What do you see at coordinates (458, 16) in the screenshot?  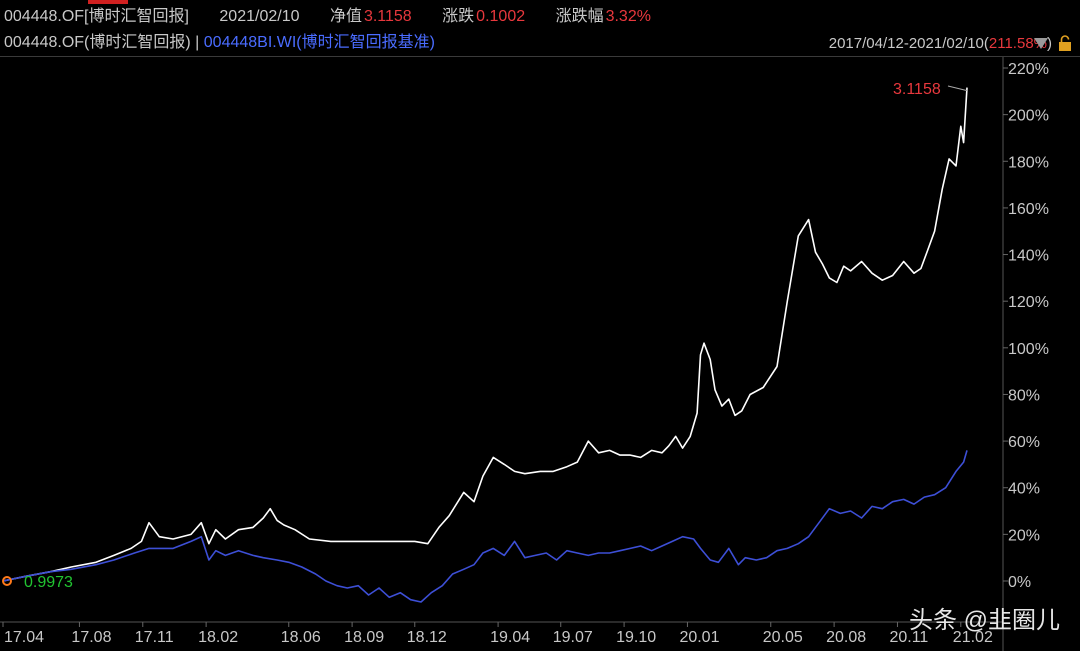 I see `change-label: 涨跌` at bounding box center [458, 16].